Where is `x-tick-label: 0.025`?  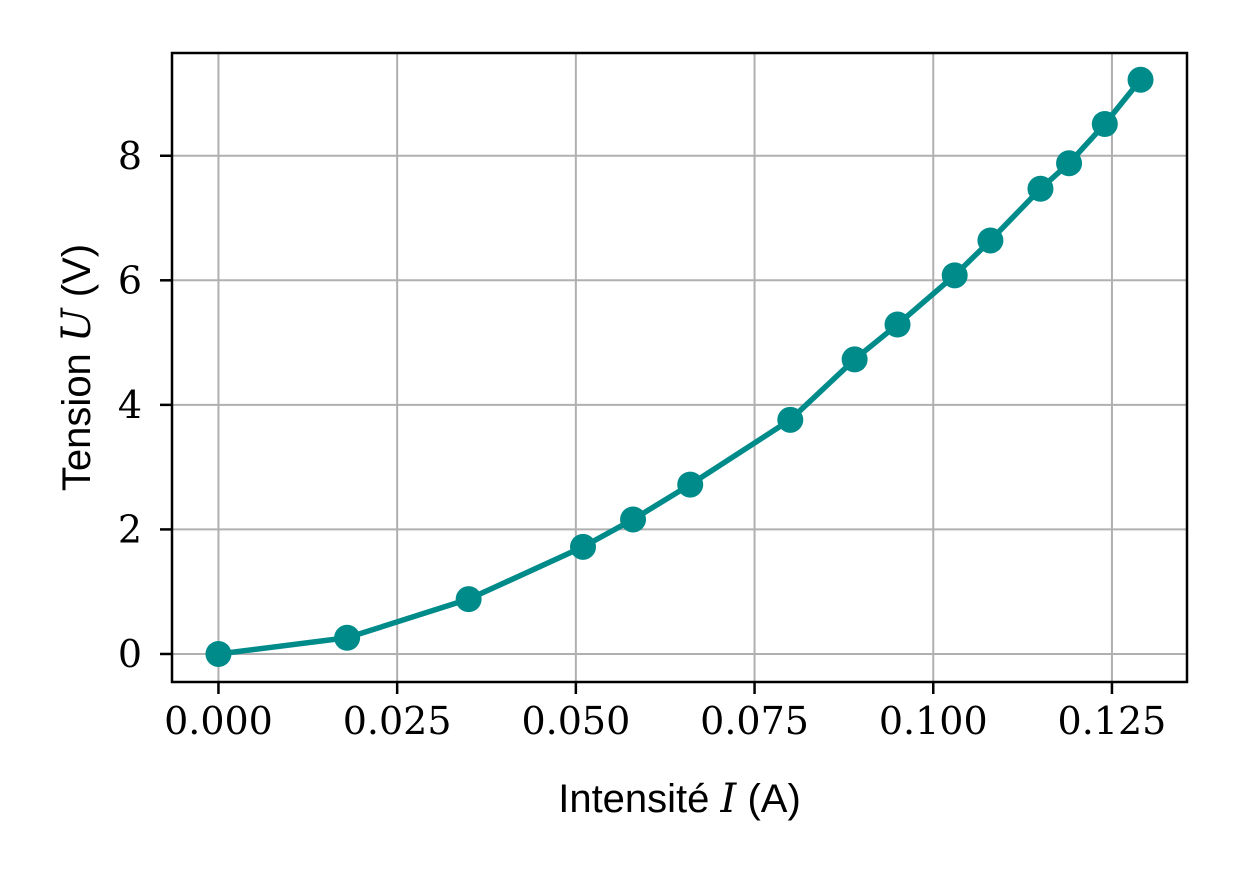 x-tick-label: 0.025 is located at coordinates (397, 721).